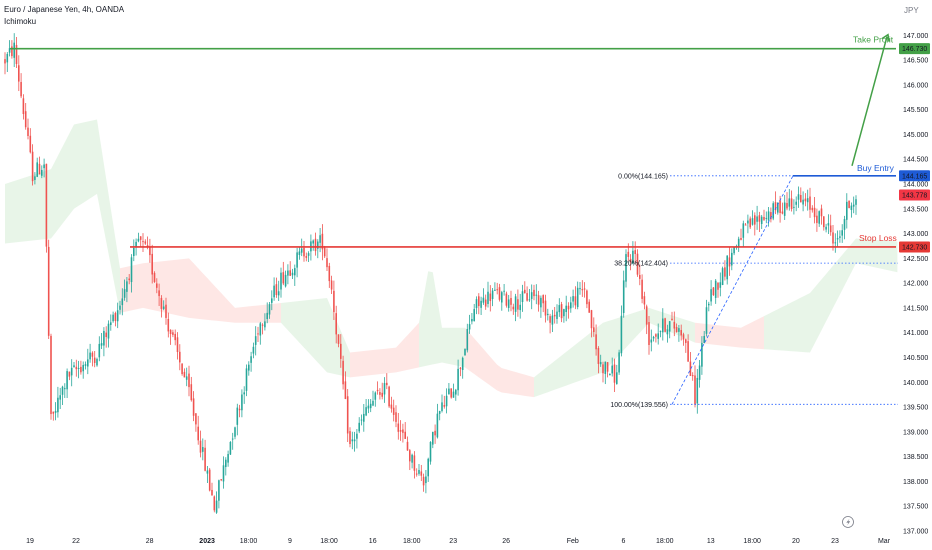 Image resolution: width=932 pixels, height=550 pixels. I want to click on price-tick: 140.500, so click(915, 358).